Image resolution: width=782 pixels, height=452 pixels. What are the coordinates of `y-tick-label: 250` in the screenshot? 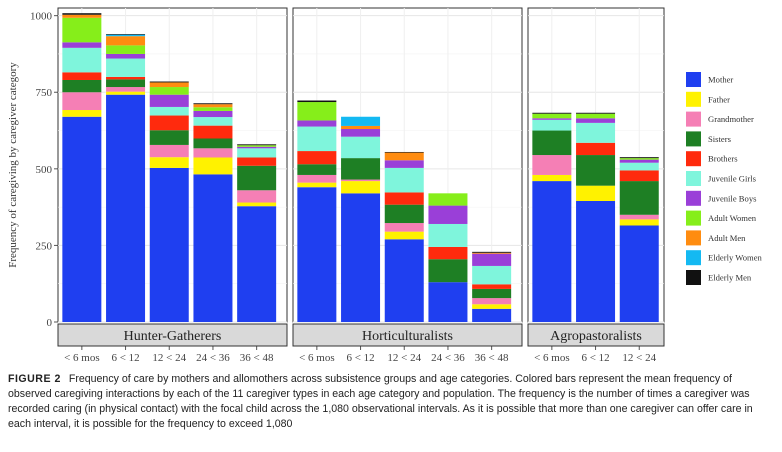 It's located at (44, 246).